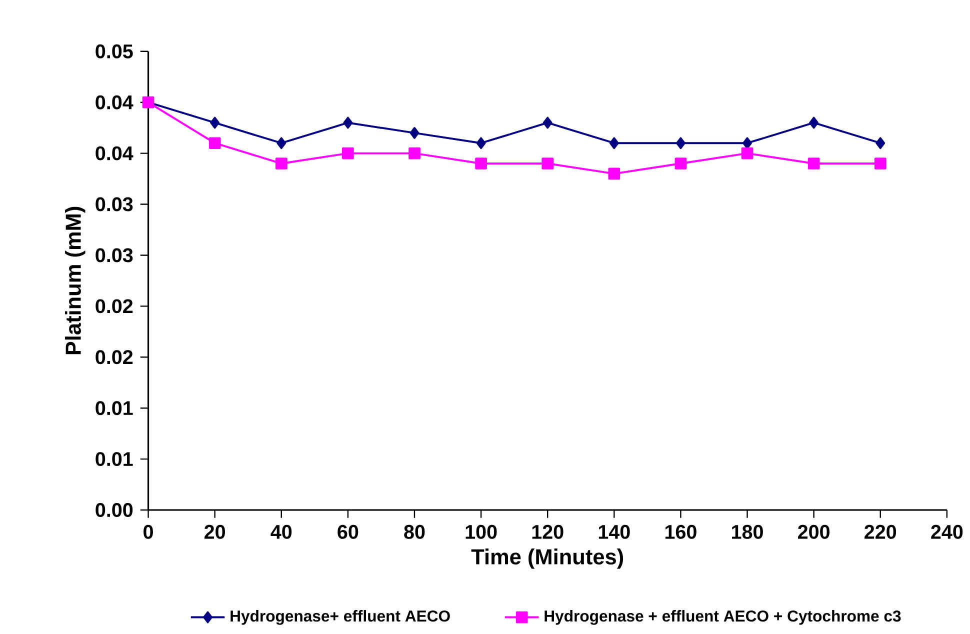  What do you see at coordinates (947, 532) in the screenshot?
I see `x-tick-label: 240` at bounding box center [947, 532].